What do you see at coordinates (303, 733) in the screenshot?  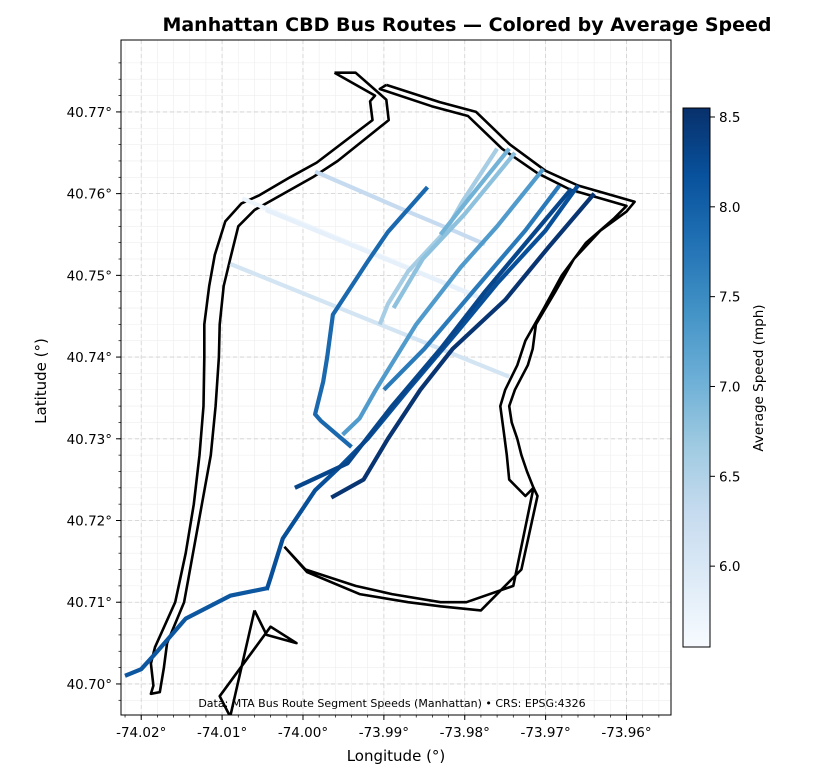 I see `x-tick-label: -74.00°` at bounding box center [303, 733].